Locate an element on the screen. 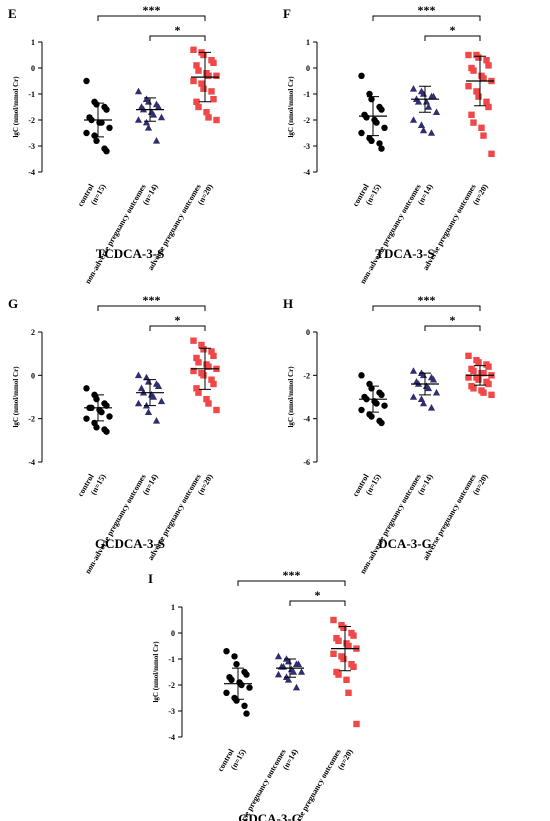 This screenshot has height=821, width=550. y-tick-label: 1 is located at coordinates (173, 607).